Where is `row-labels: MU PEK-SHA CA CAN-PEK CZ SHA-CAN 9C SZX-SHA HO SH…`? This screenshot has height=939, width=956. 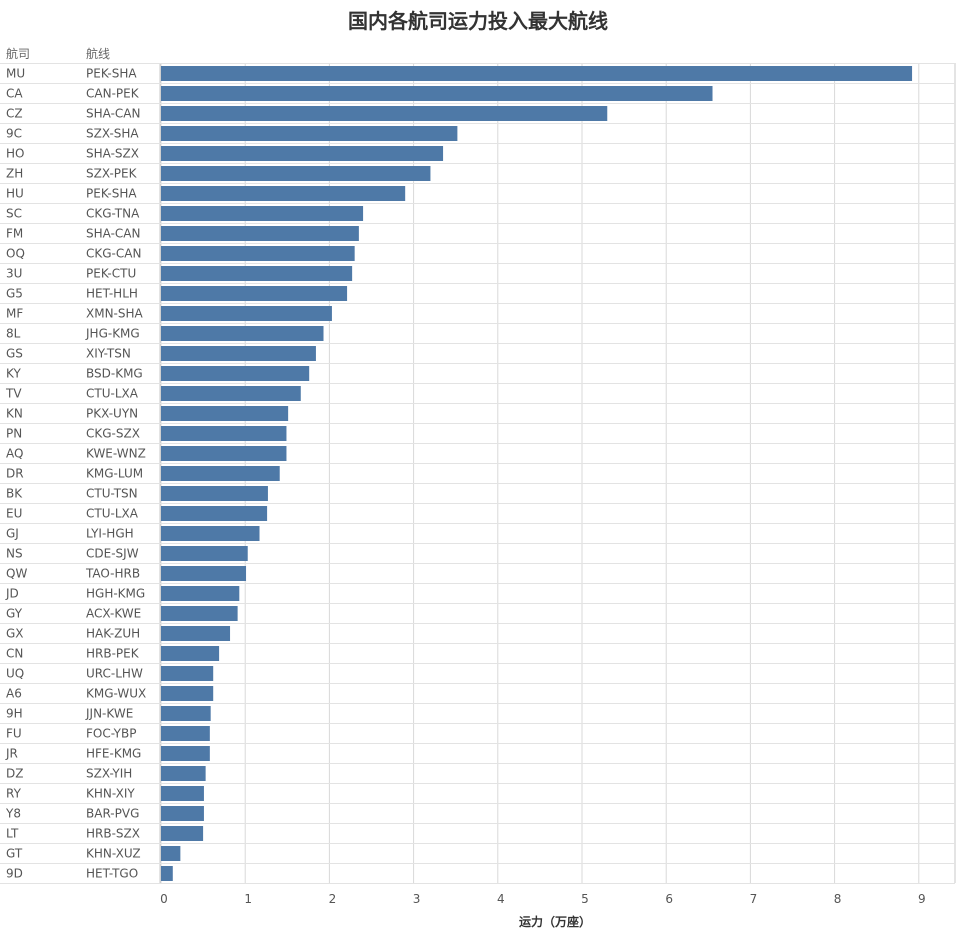 row-labels: MU PEK-SHA CA CAN-PEK CZ SHA-CAN 9C SZX-SHA HO SH… is located at coordinates (75, 474).